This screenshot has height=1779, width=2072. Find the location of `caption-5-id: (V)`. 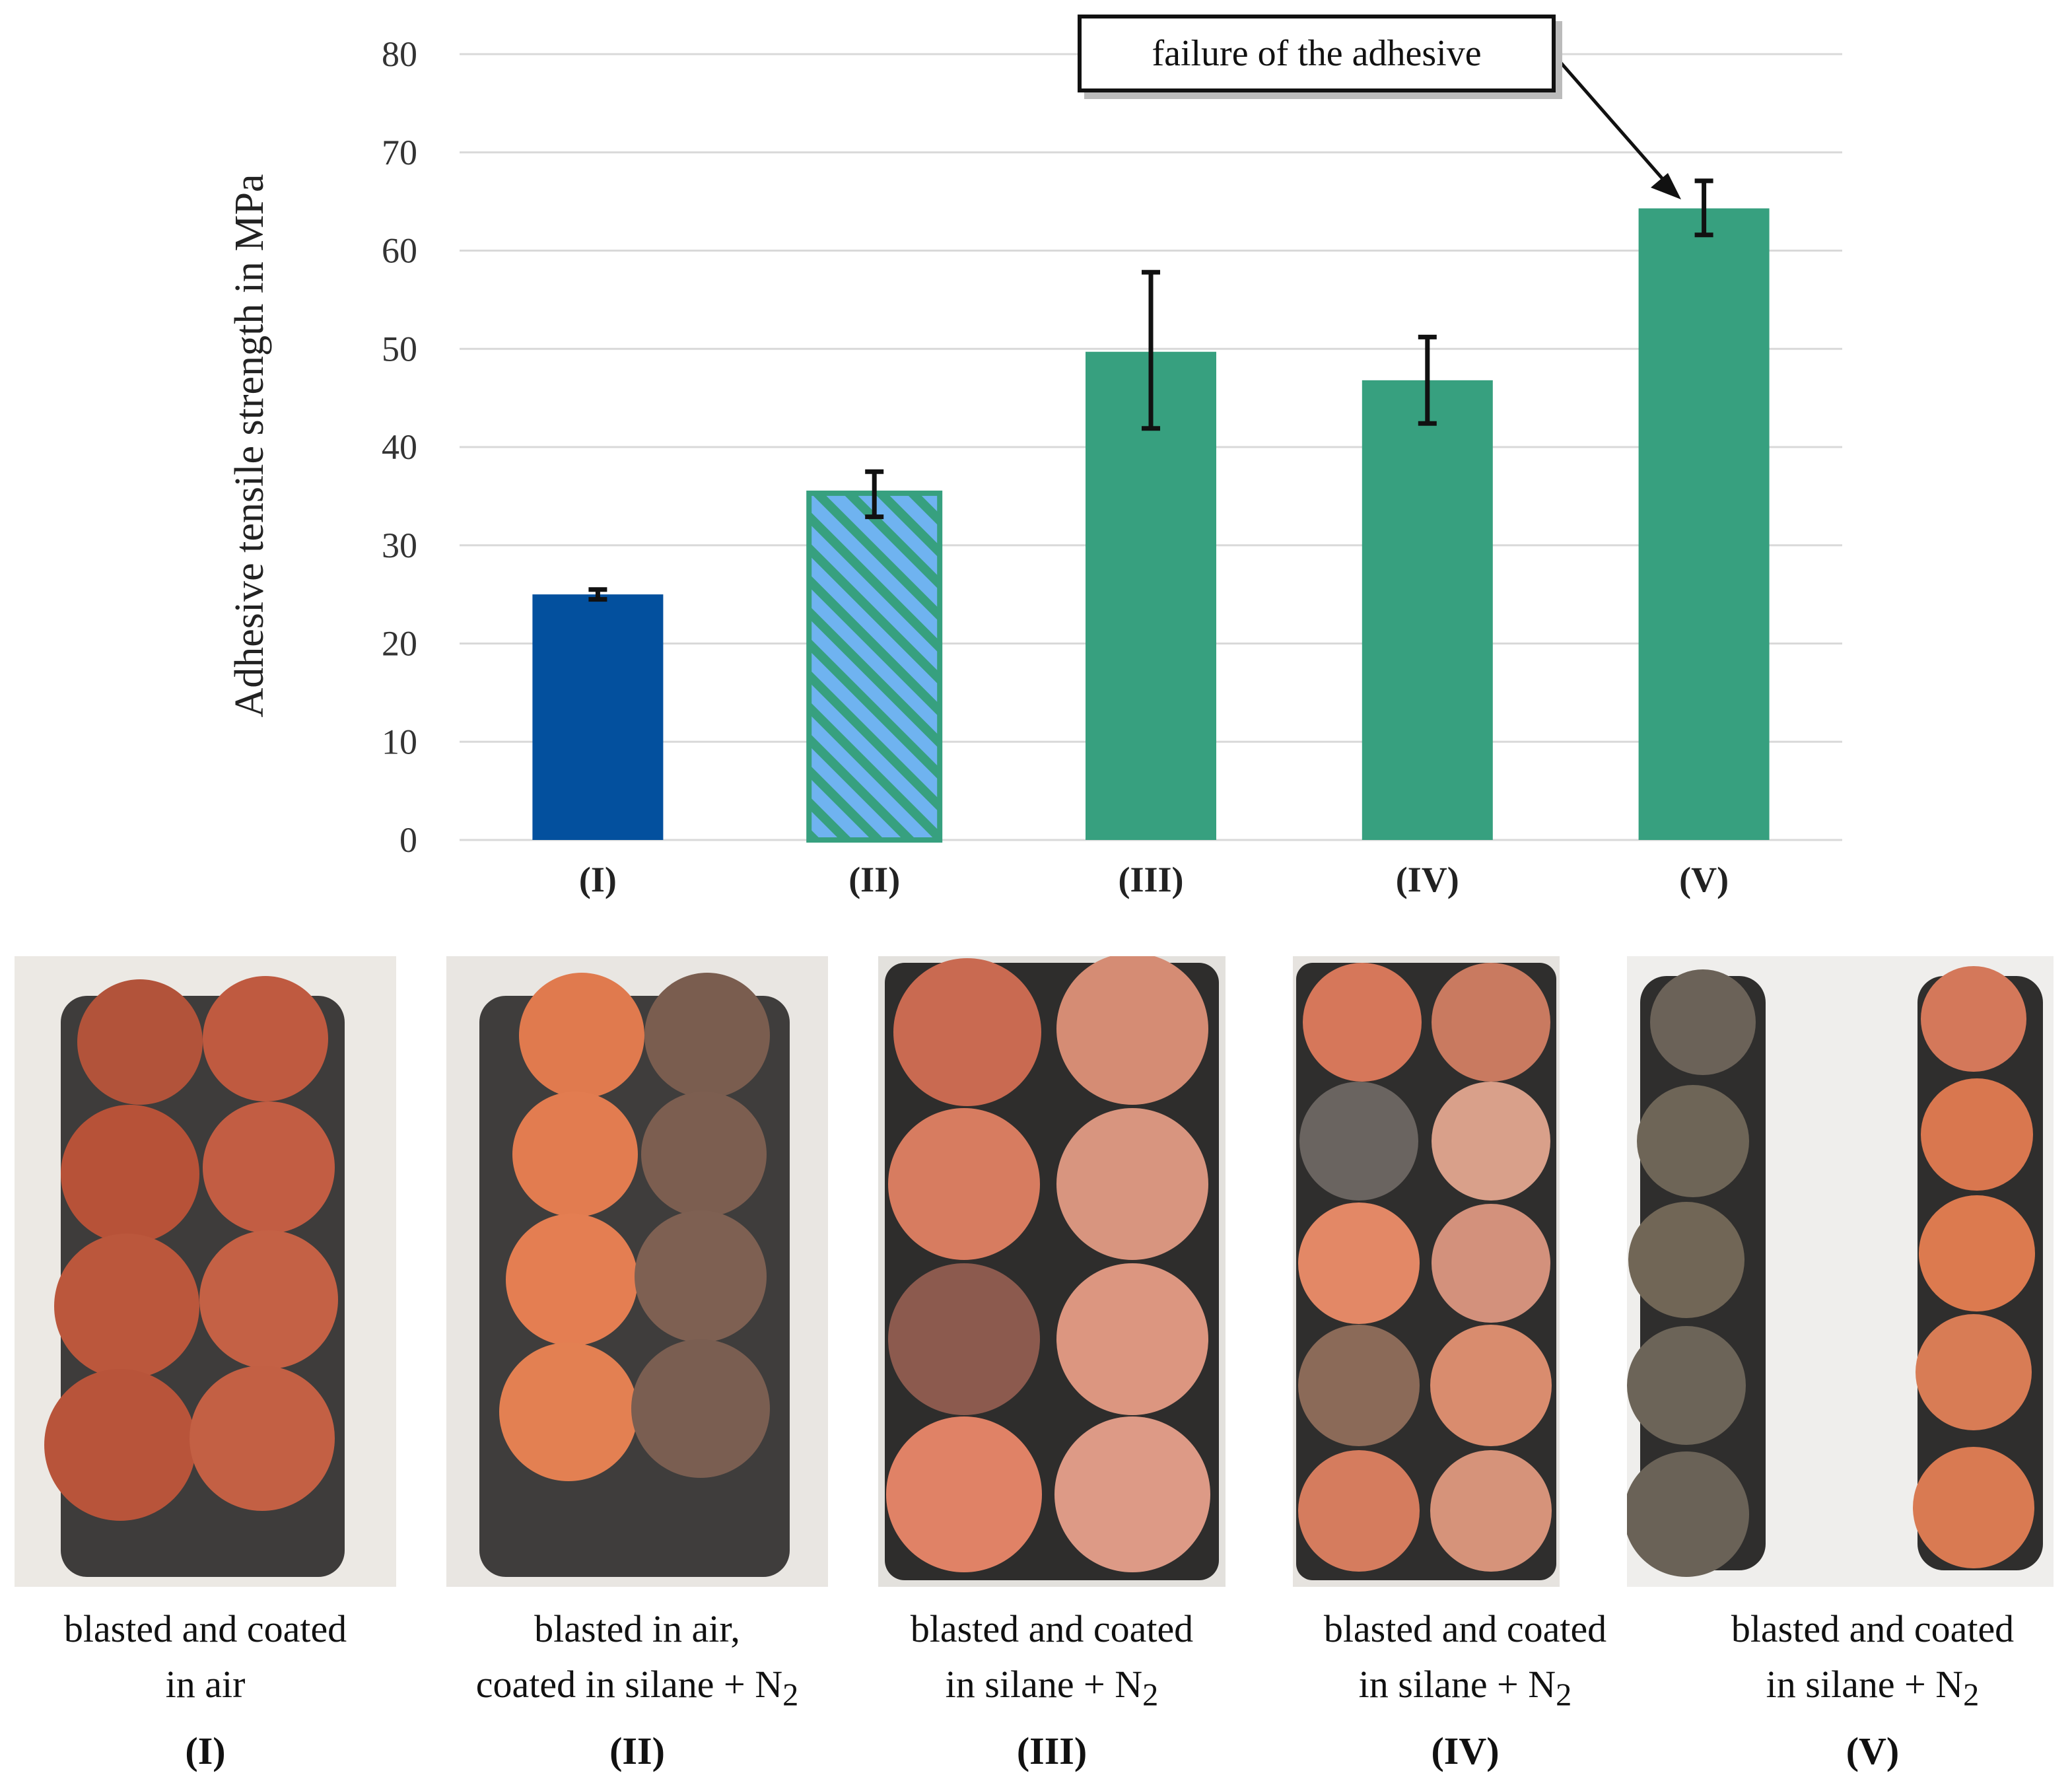

caption-5-id: (V) is located at coordinates (1873, 1751).